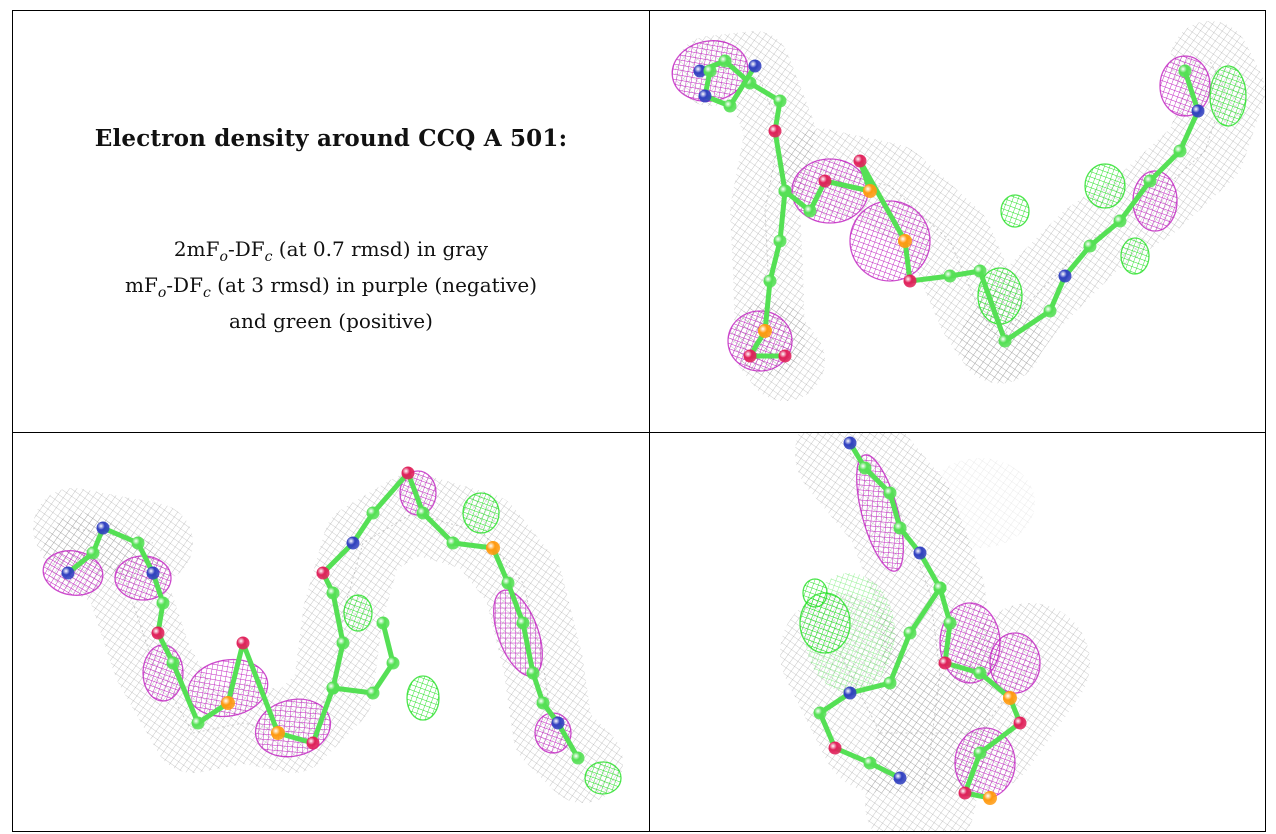  What do you see at coordinates (649, 421) in the screenshot?
I see `table-divider-vertical` at bounding box center [649, 421].